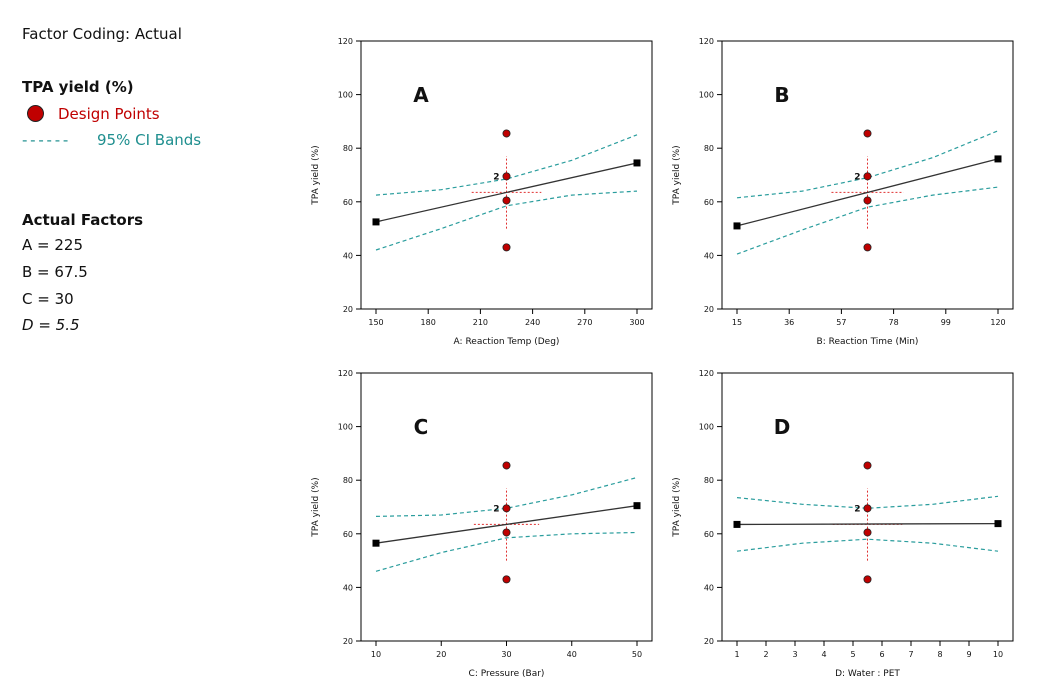 Image resolution: width=1051 pixels, height=697 pixels. What do you see at coordinates (637, 654) in the screenshot?
I see `x-tick-label: 50` at bounding box center [637, 654].